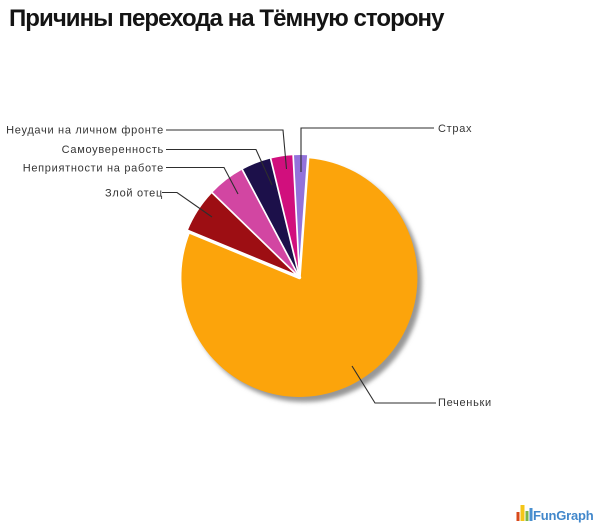  What do you see at coordinates (134, 193) in the screenshot?
I see `svg-text: Злой отец` at bounding box center [134, 193].